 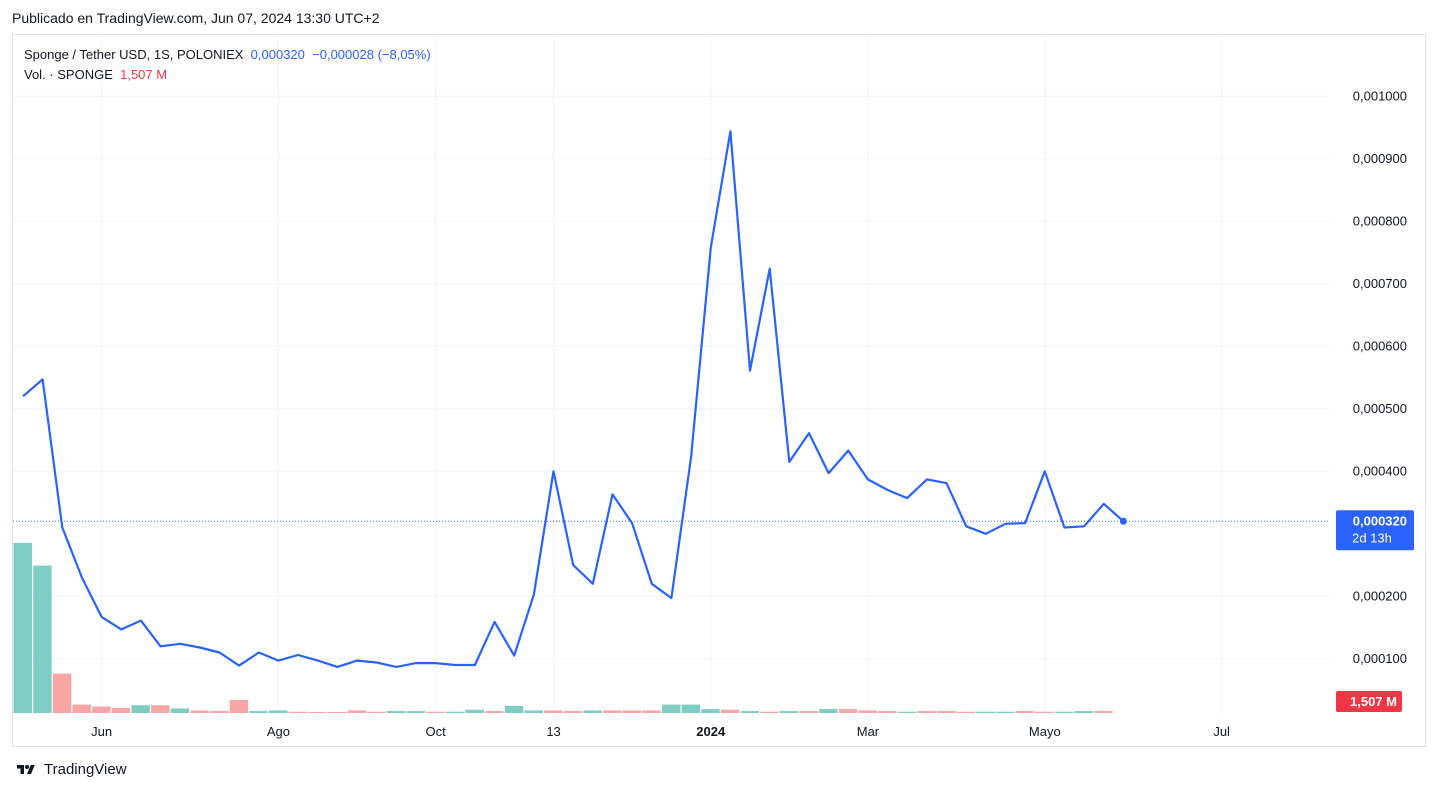 What do you see at coordinates (144, 74) in the screenshot?
I see `volume-value: 1,507 M` at bounding box center [144, 74].